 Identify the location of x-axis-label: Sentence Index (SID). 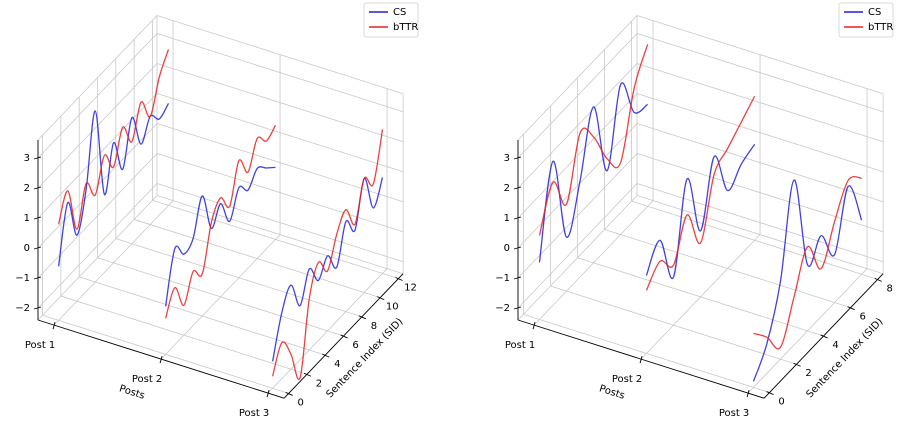
(845, 358).